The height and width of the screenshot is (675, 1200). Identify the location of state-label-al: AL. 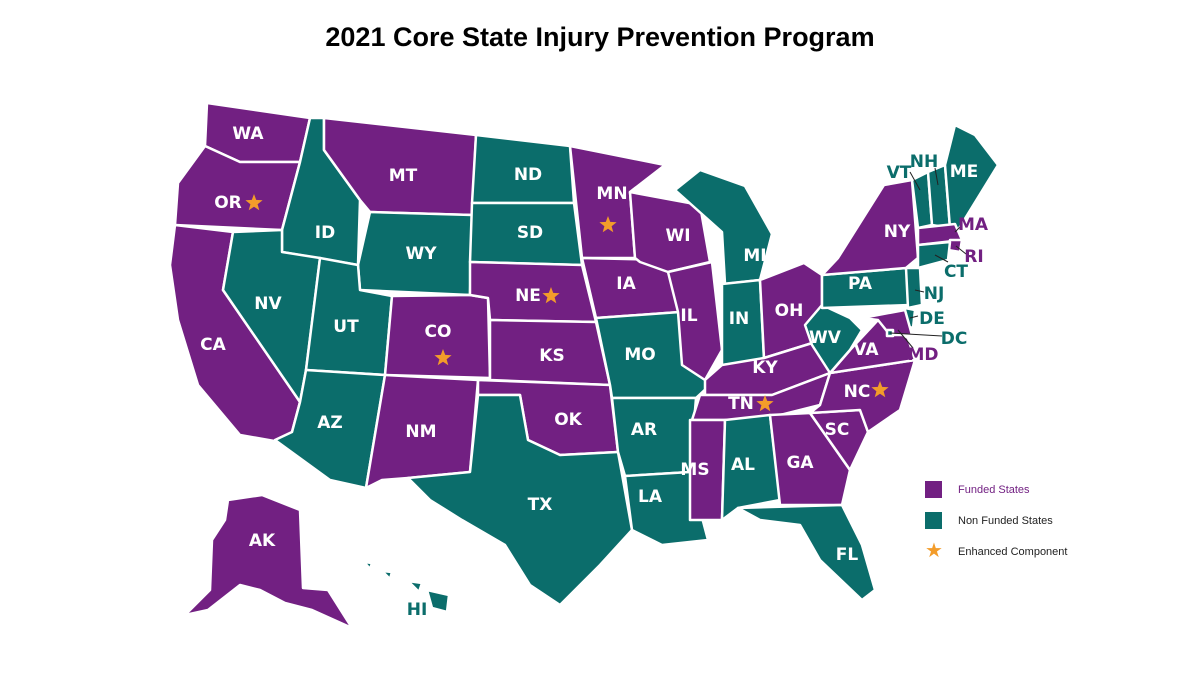
(743, 465).